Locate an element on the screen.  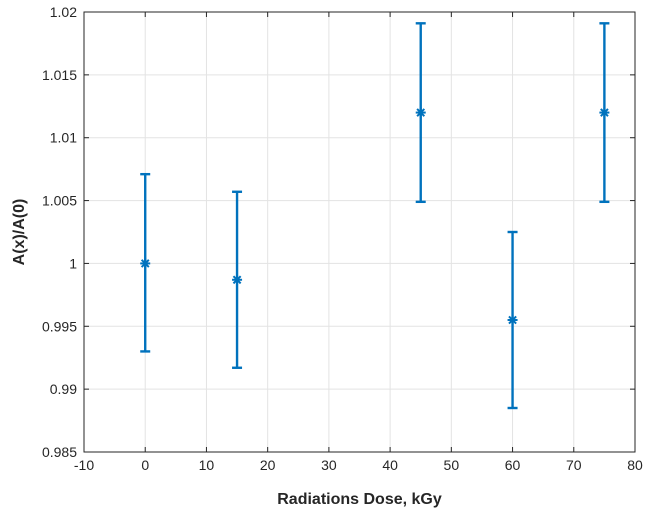
y-tick-label: 1.01 is located at coordinates (63, 138).